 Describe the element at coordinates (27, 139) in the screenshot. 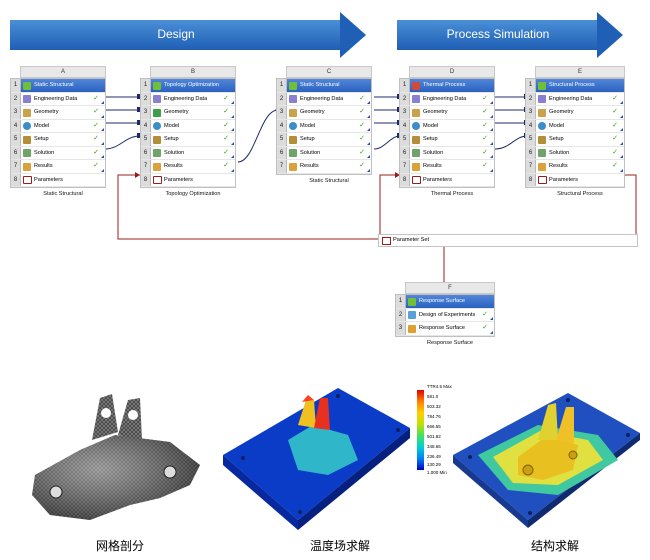

I see `setup-icon` at that location.